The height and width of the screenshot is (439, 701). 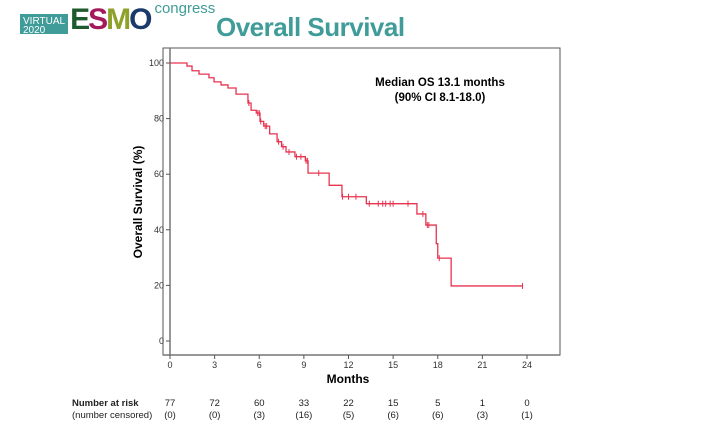 I want to click on number-at-risk: 5, so click(x=438, y=403).